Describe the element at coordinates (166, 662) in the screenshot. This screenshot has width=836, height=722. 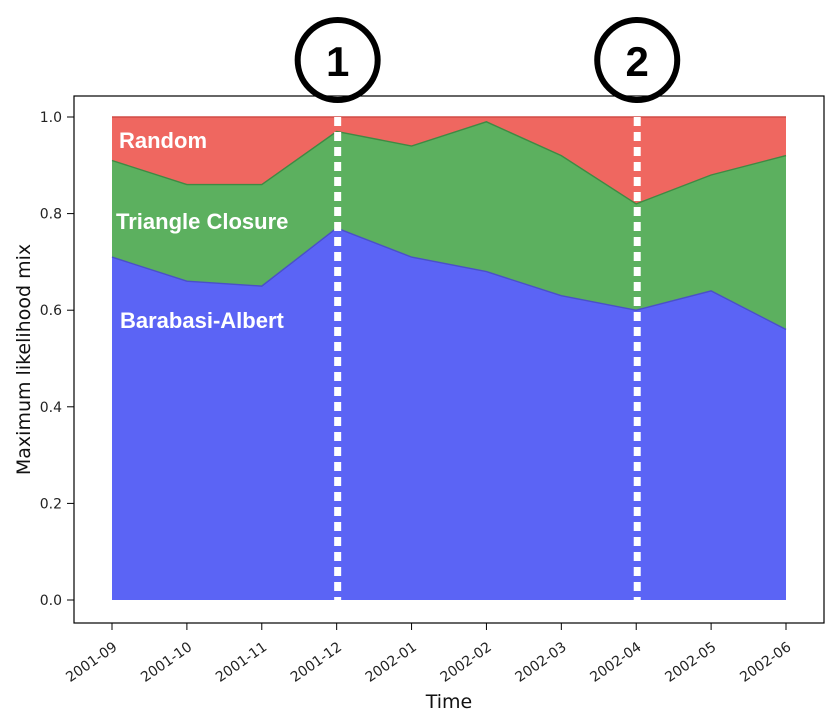
I see `x-tick-label: 2001-10` at that location.